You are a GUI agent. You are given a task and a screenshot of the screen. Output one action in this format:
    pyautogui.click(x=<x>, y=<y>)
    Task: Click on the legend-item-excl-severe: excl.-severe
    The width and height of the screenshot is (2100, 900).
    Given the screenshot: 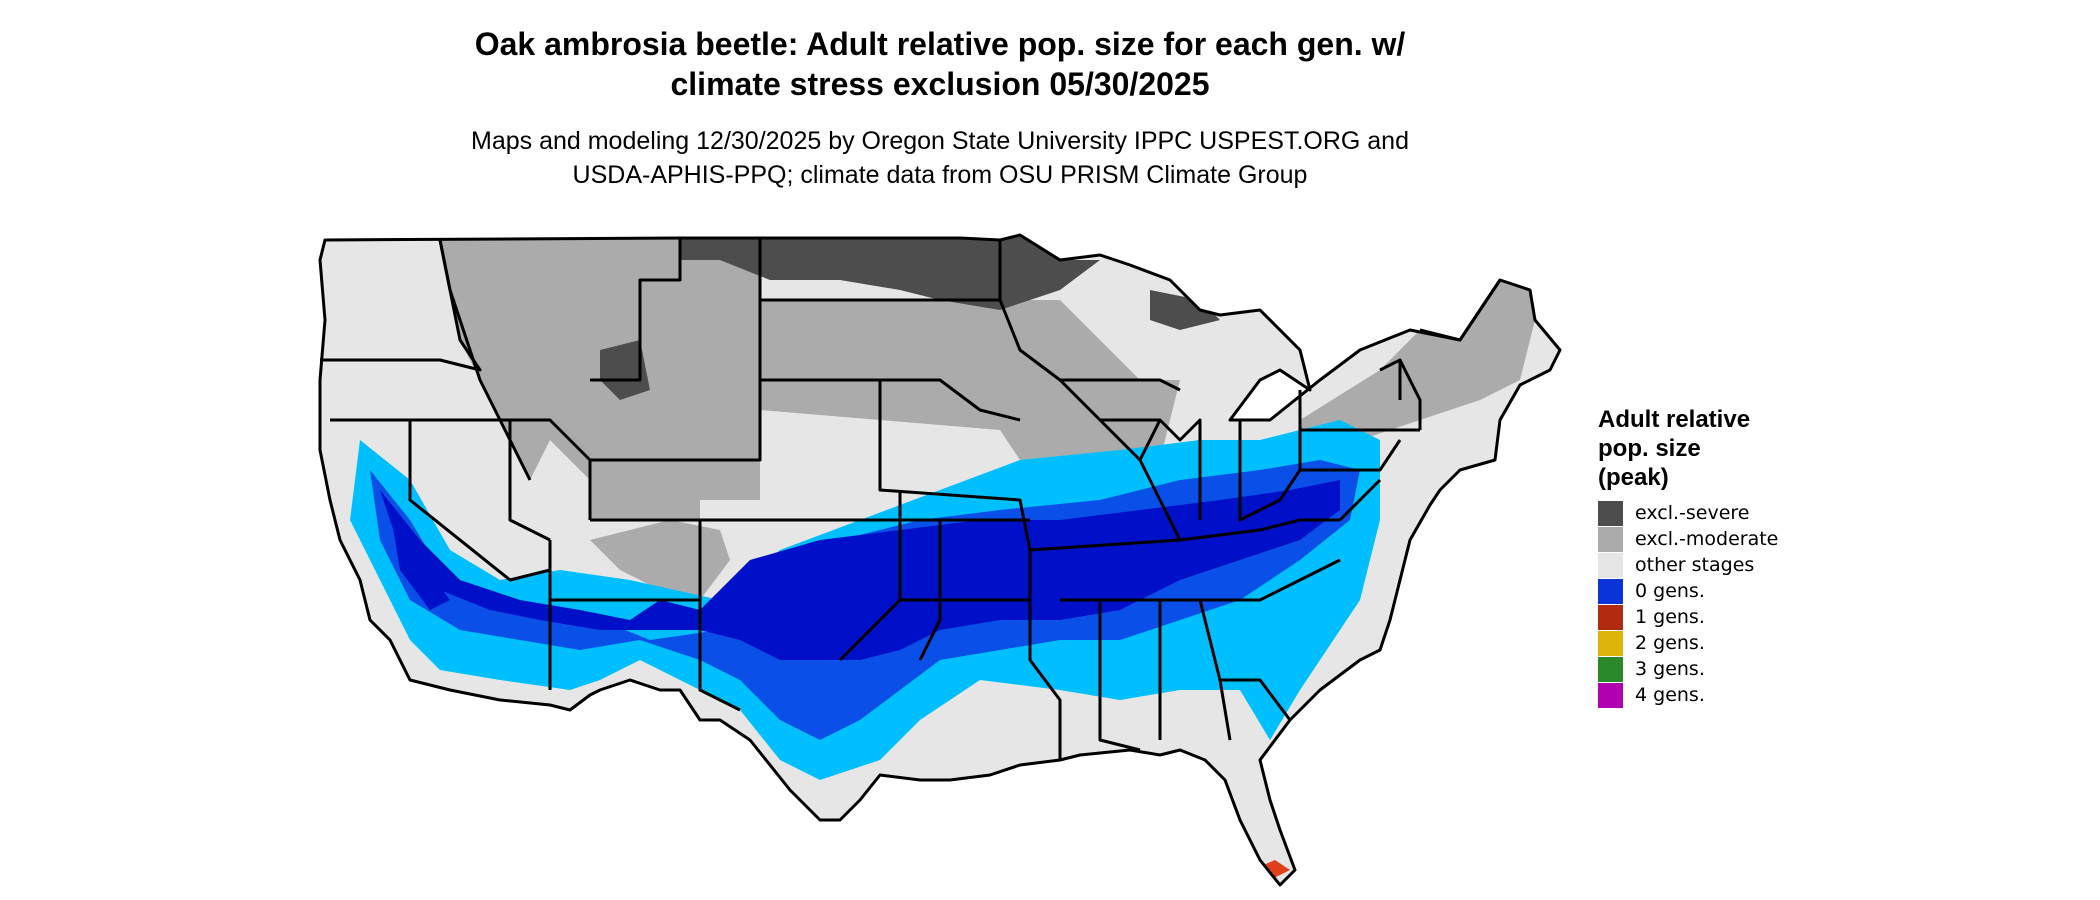 What is the action you would take?
    pyautogui.click(x=1748, y=513)
    